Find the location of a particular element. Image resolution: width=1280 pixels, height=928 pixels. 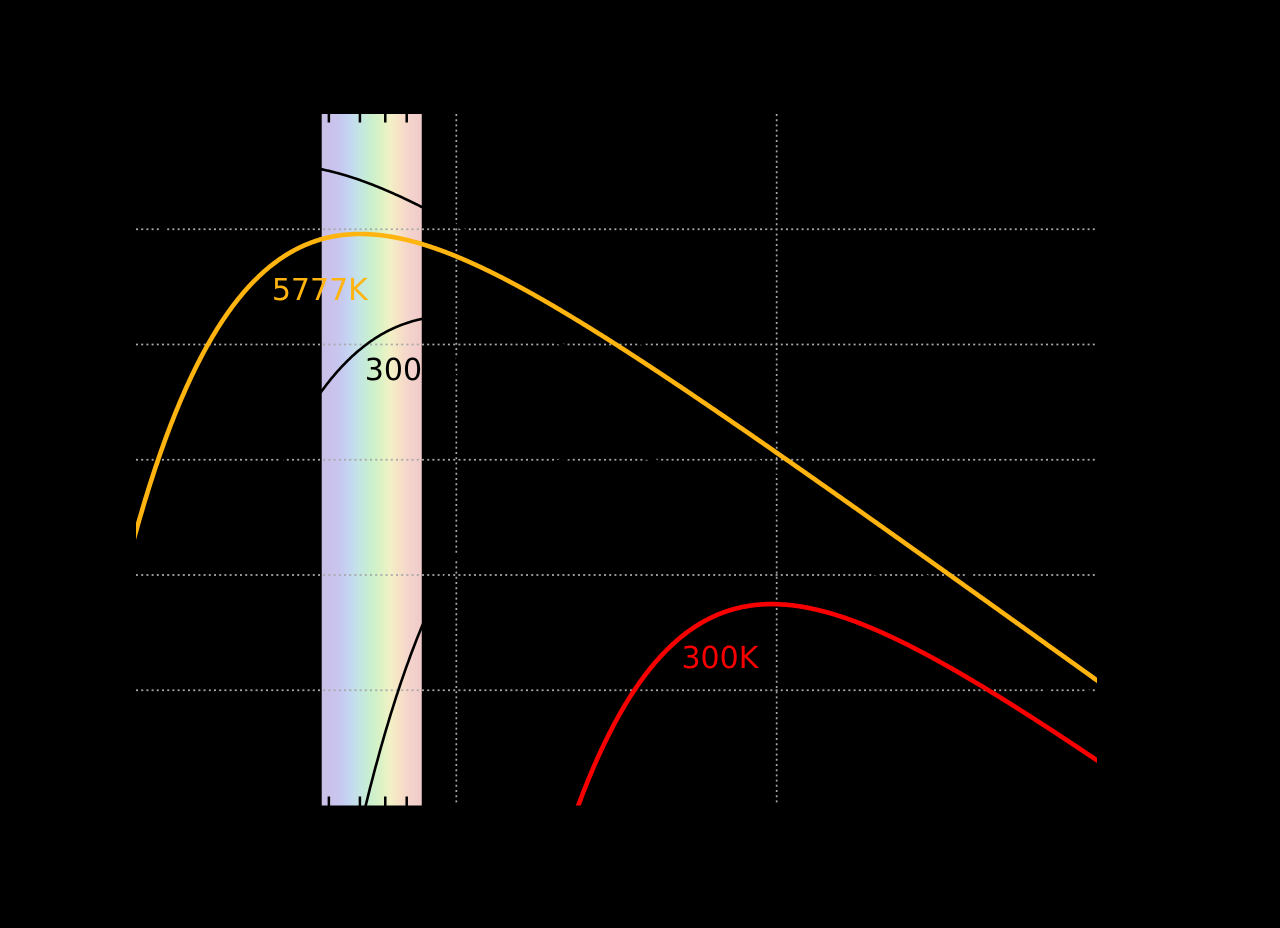

curve-300K is located at coordinates (836, 703).